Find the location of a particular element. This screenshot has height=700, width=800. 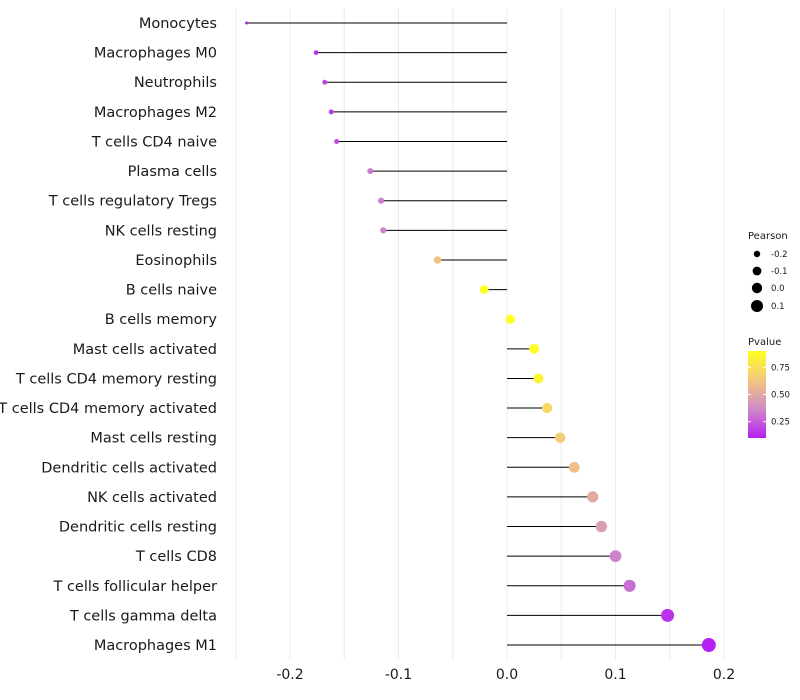

y-tick-label: Macrophages M1 is located at coordinates (155, 646).